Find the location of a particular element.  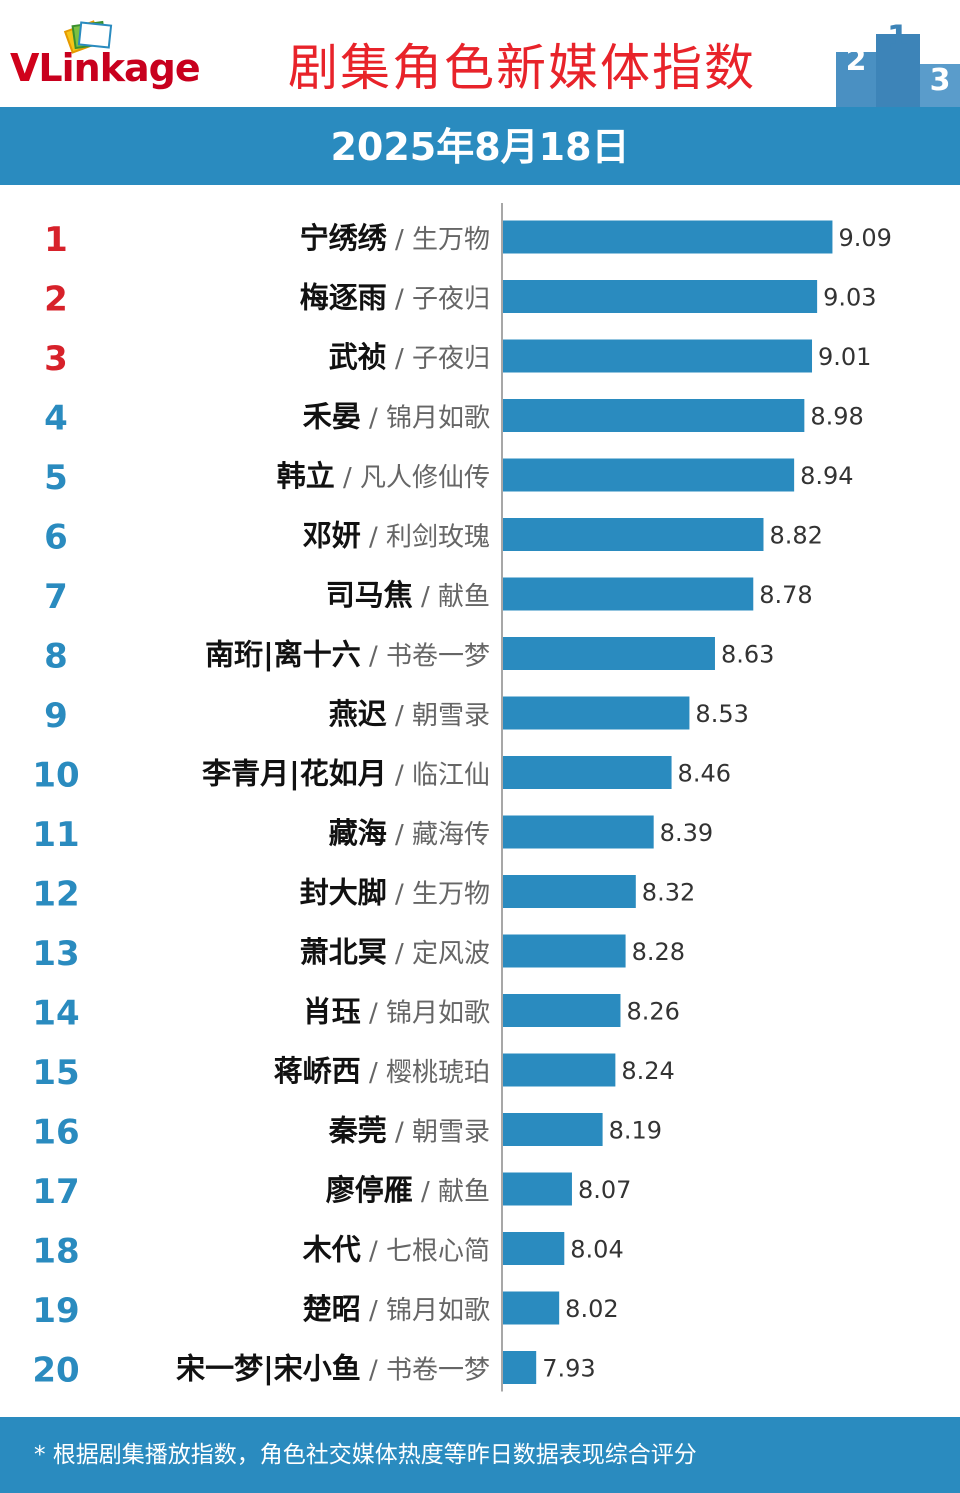

drama-name: / 生万物 is located at coordinates (438, 240).